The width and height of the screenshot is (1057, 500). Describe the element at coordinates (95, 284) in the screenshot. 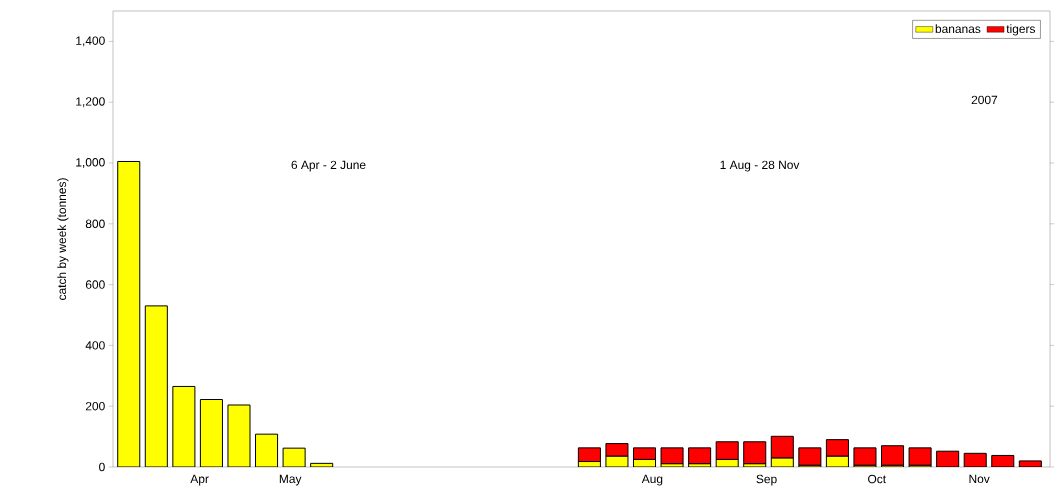

I see `y-tick-label: 600` at that location.